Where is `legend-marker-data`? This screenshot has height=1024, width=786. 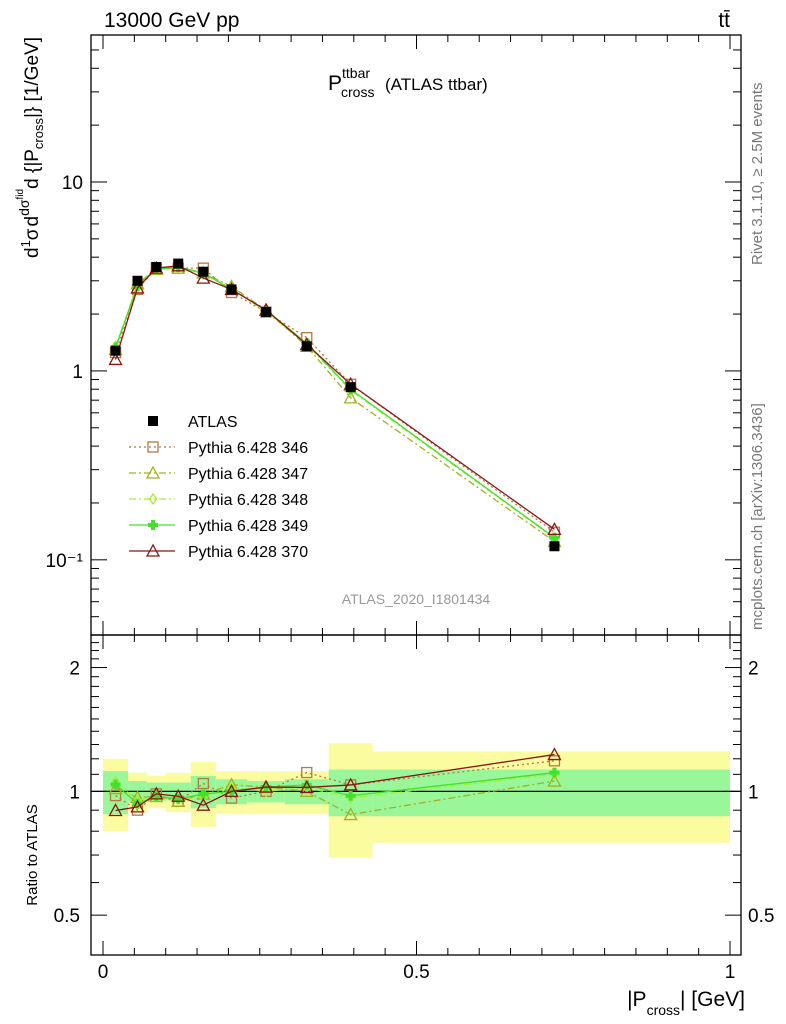
legend-marker-data is located at coordinates (153, 421).